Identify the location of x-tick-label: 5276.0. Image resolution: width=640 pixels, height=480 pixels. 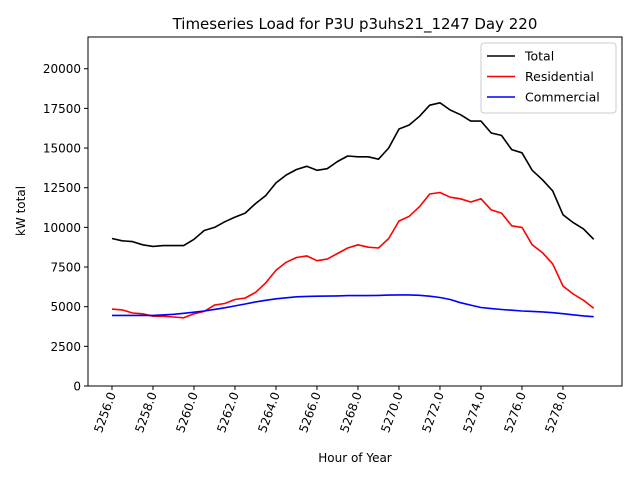
(515, 412).